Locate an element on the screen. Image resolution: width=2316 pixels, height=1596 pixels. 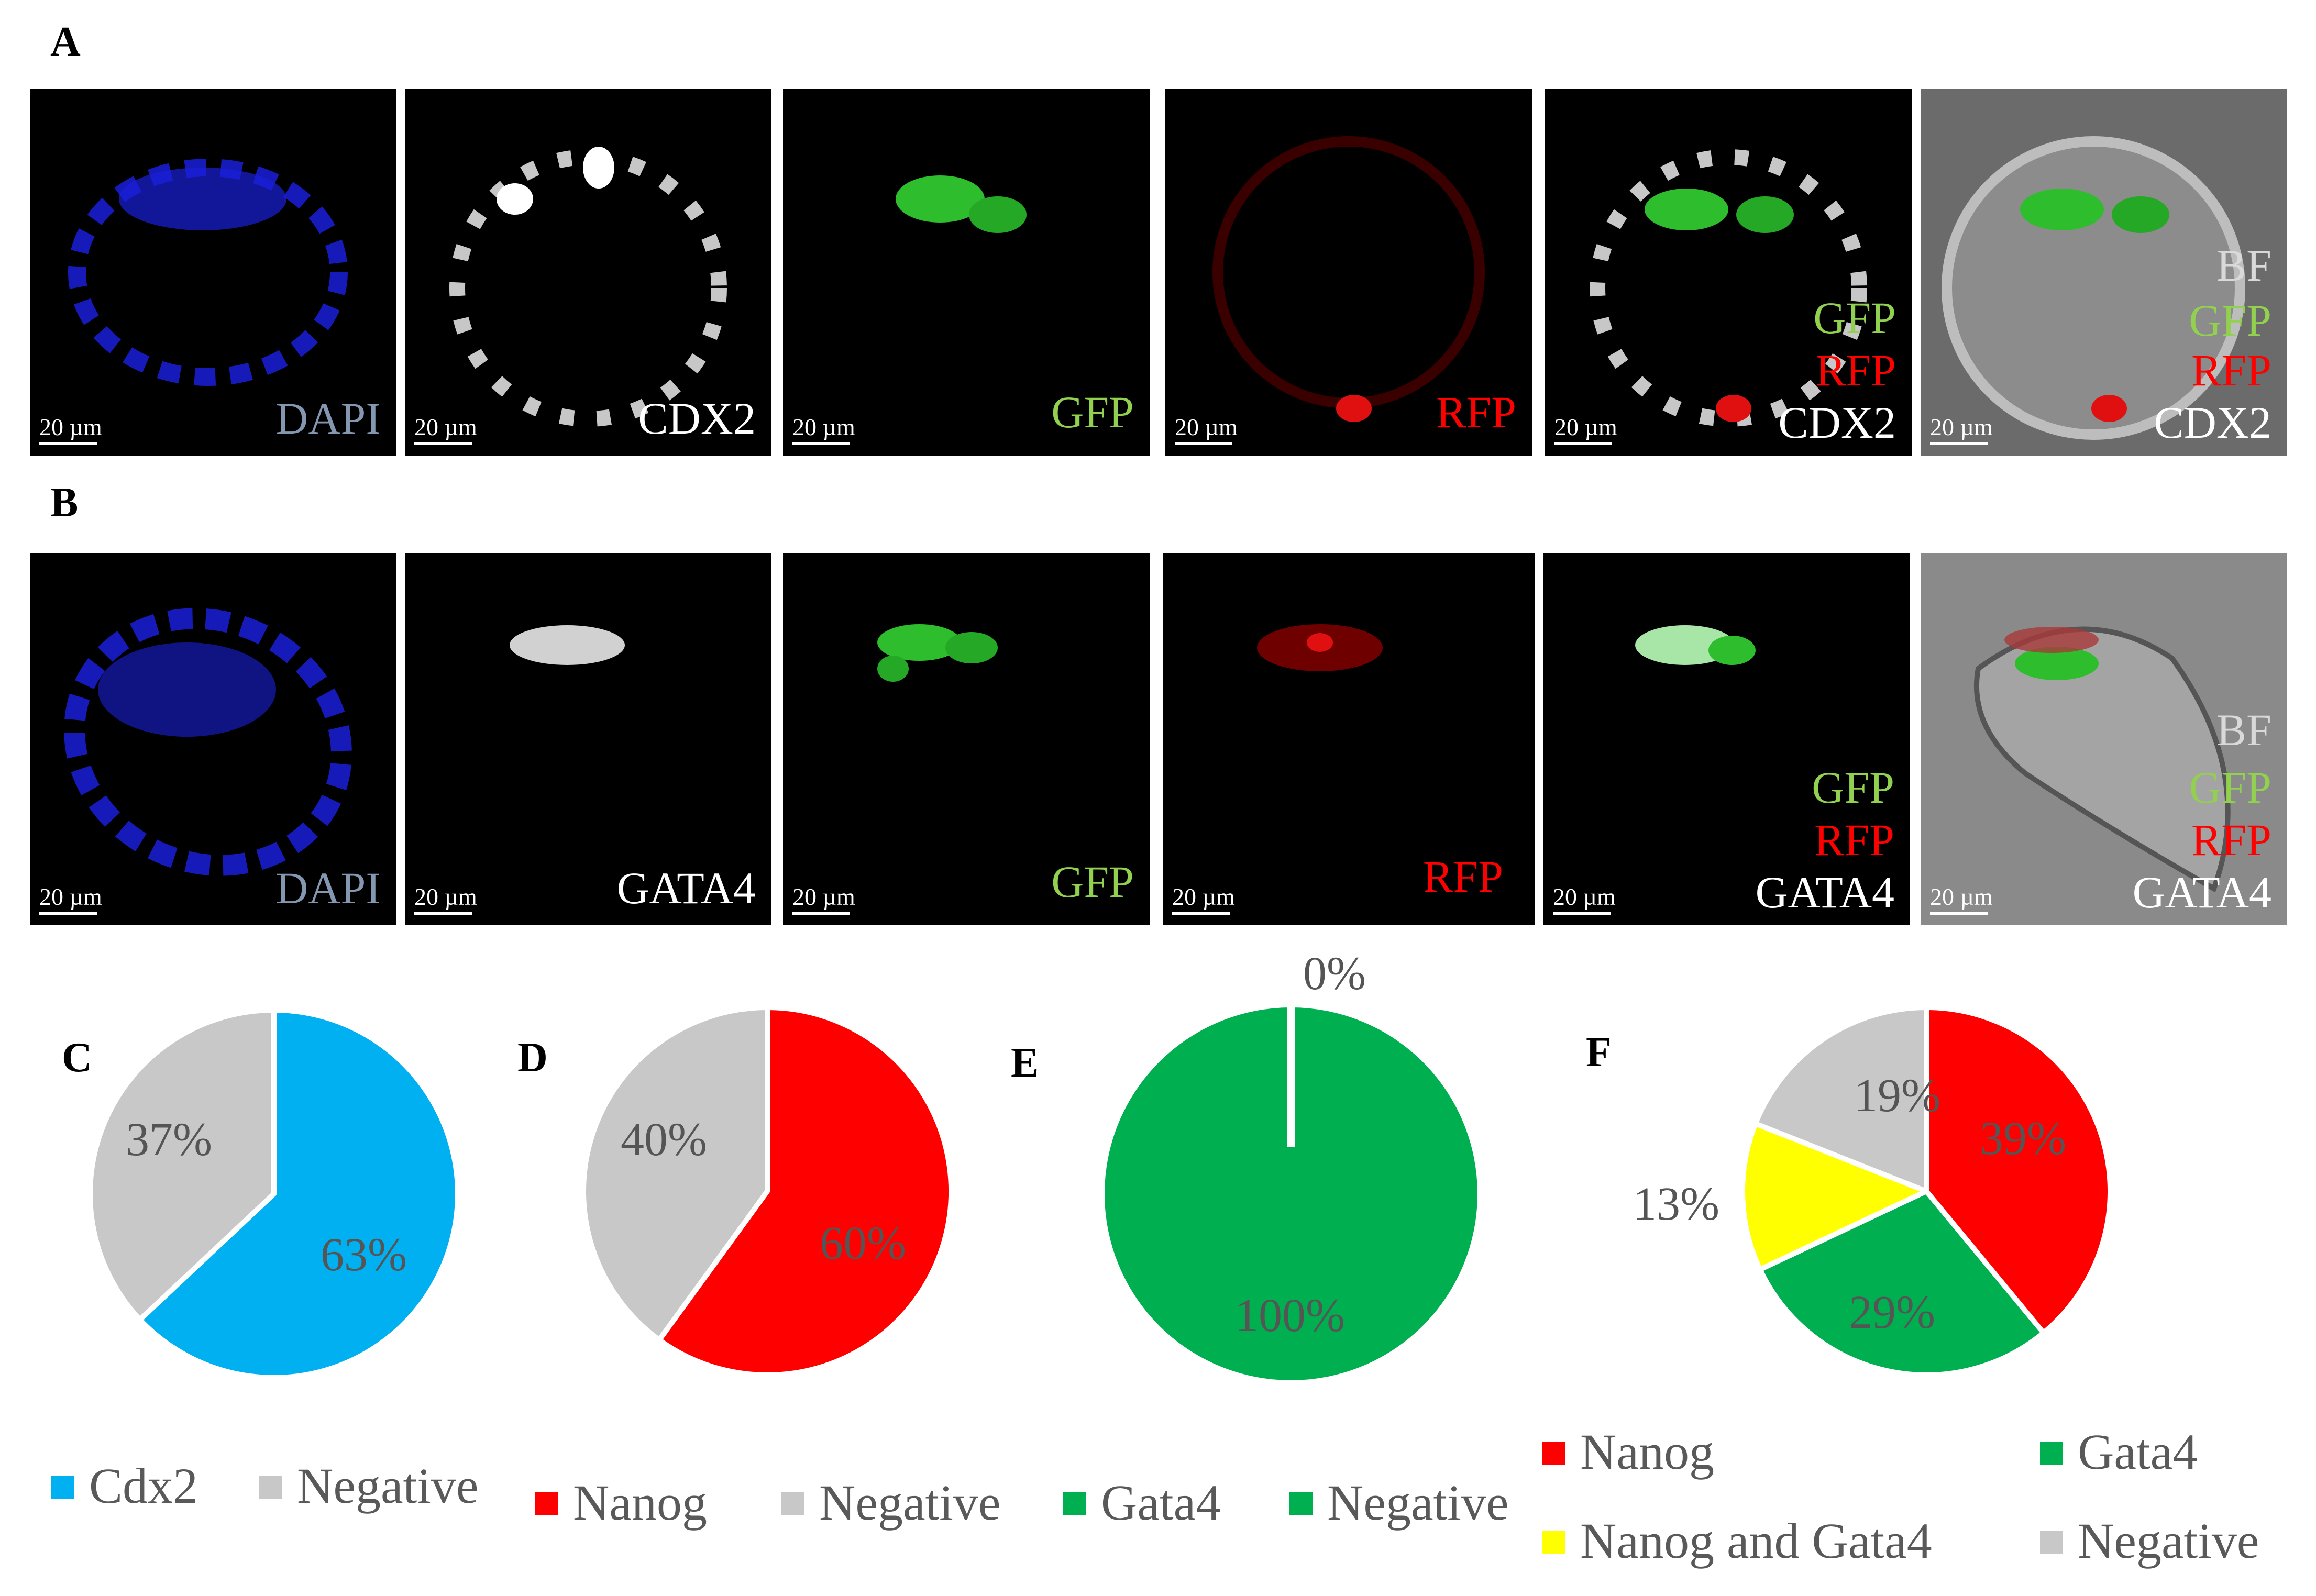
legend-item-f-negative: Negative is located at coordinates (2149, 1541).